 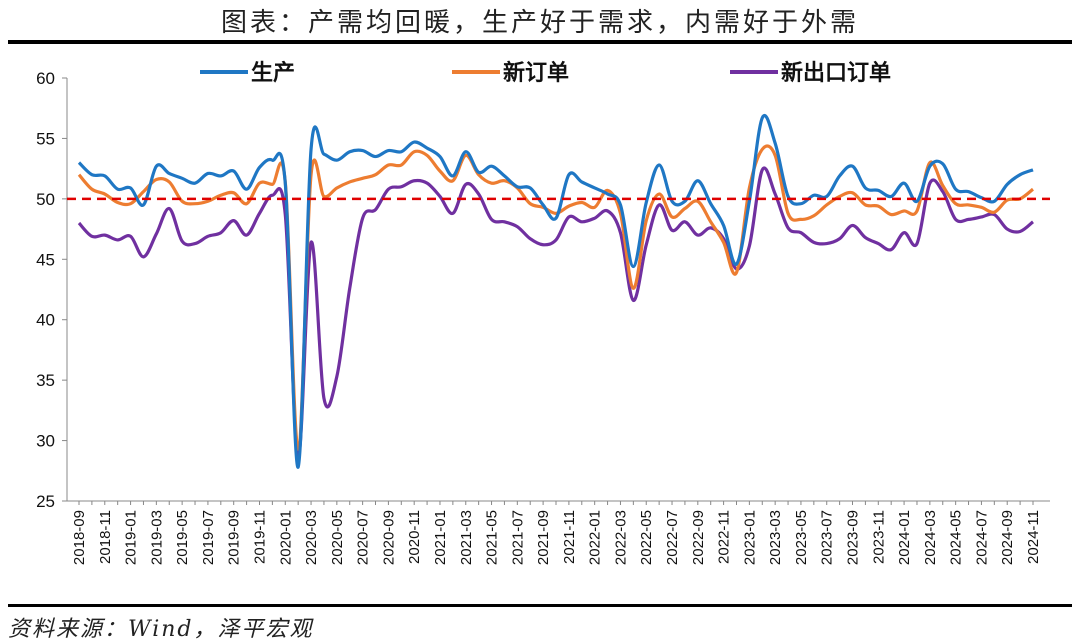 I want to click on x-tick-label: 2019-09, so click(x=234, y=537).